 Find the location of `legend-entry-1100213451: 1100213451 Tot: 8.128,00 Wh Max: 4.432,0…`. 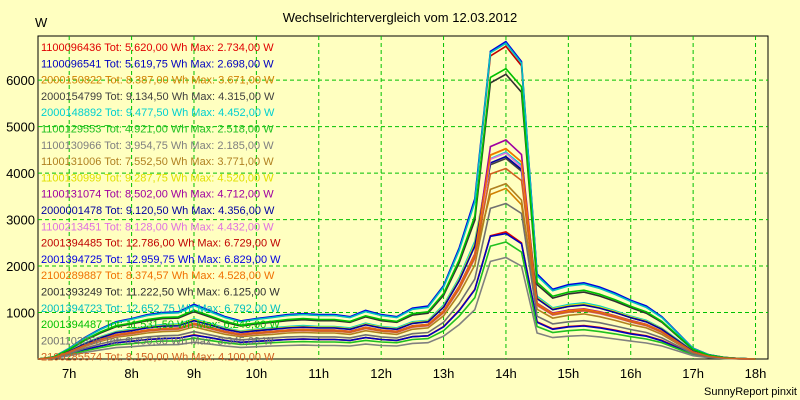

legend-entry-1100213451: 1100213451 Tot: 8.128,00 Wh Max: 4.432,0… is located at coordinates (157, 227).